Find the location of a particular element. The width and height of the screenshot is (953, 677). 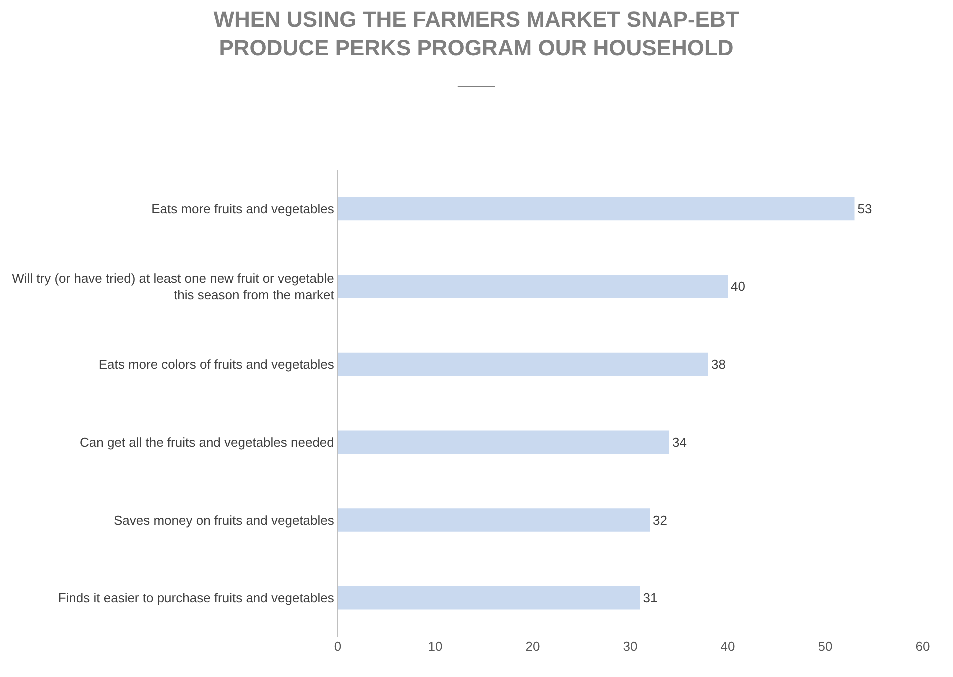

data-label: 31 is located at coordinates (650, 598).